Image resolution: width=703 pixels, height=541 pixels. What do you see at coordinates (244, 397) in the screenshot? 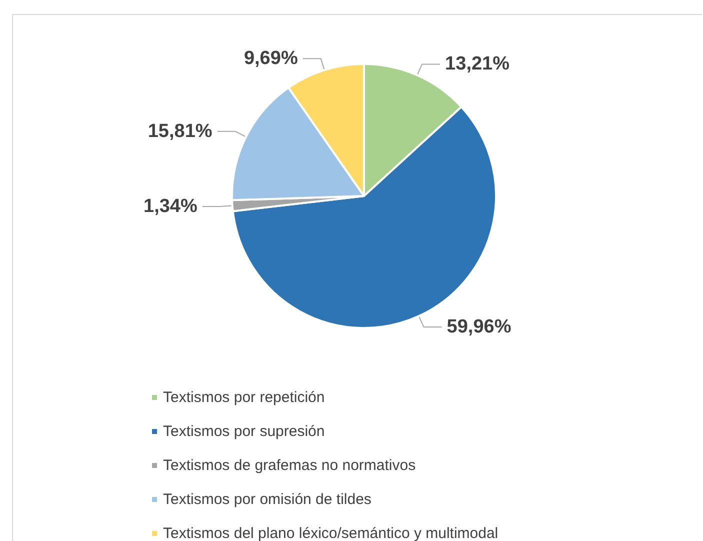
I see `legend-label: Textismos por repetición` at bounding box center [244, 397].